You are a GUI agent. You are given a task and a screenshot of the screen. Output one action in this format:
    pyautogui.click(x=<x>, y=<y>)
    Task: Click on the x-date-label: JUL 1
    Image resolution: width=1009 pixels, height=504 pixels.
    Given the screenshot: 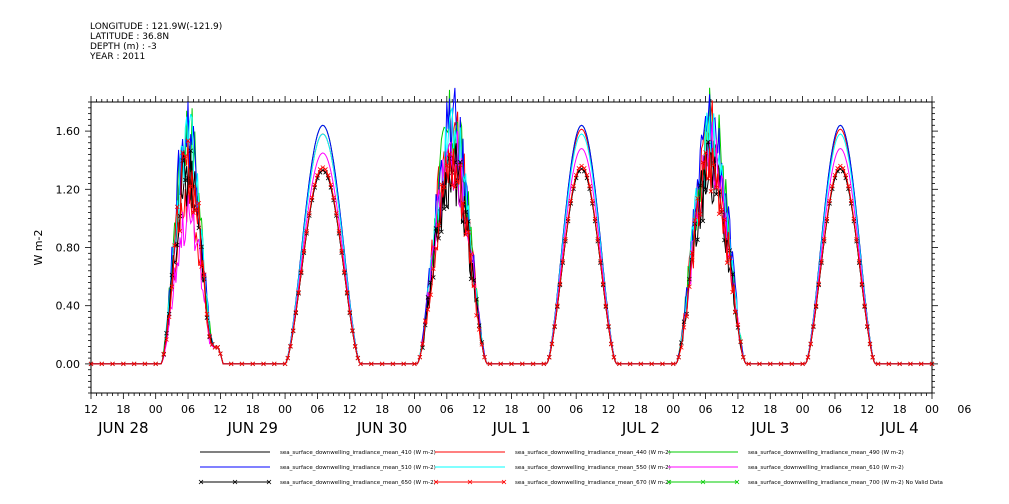 What is the action you would take?
    pyautogui.click(x=510, y=428)
    